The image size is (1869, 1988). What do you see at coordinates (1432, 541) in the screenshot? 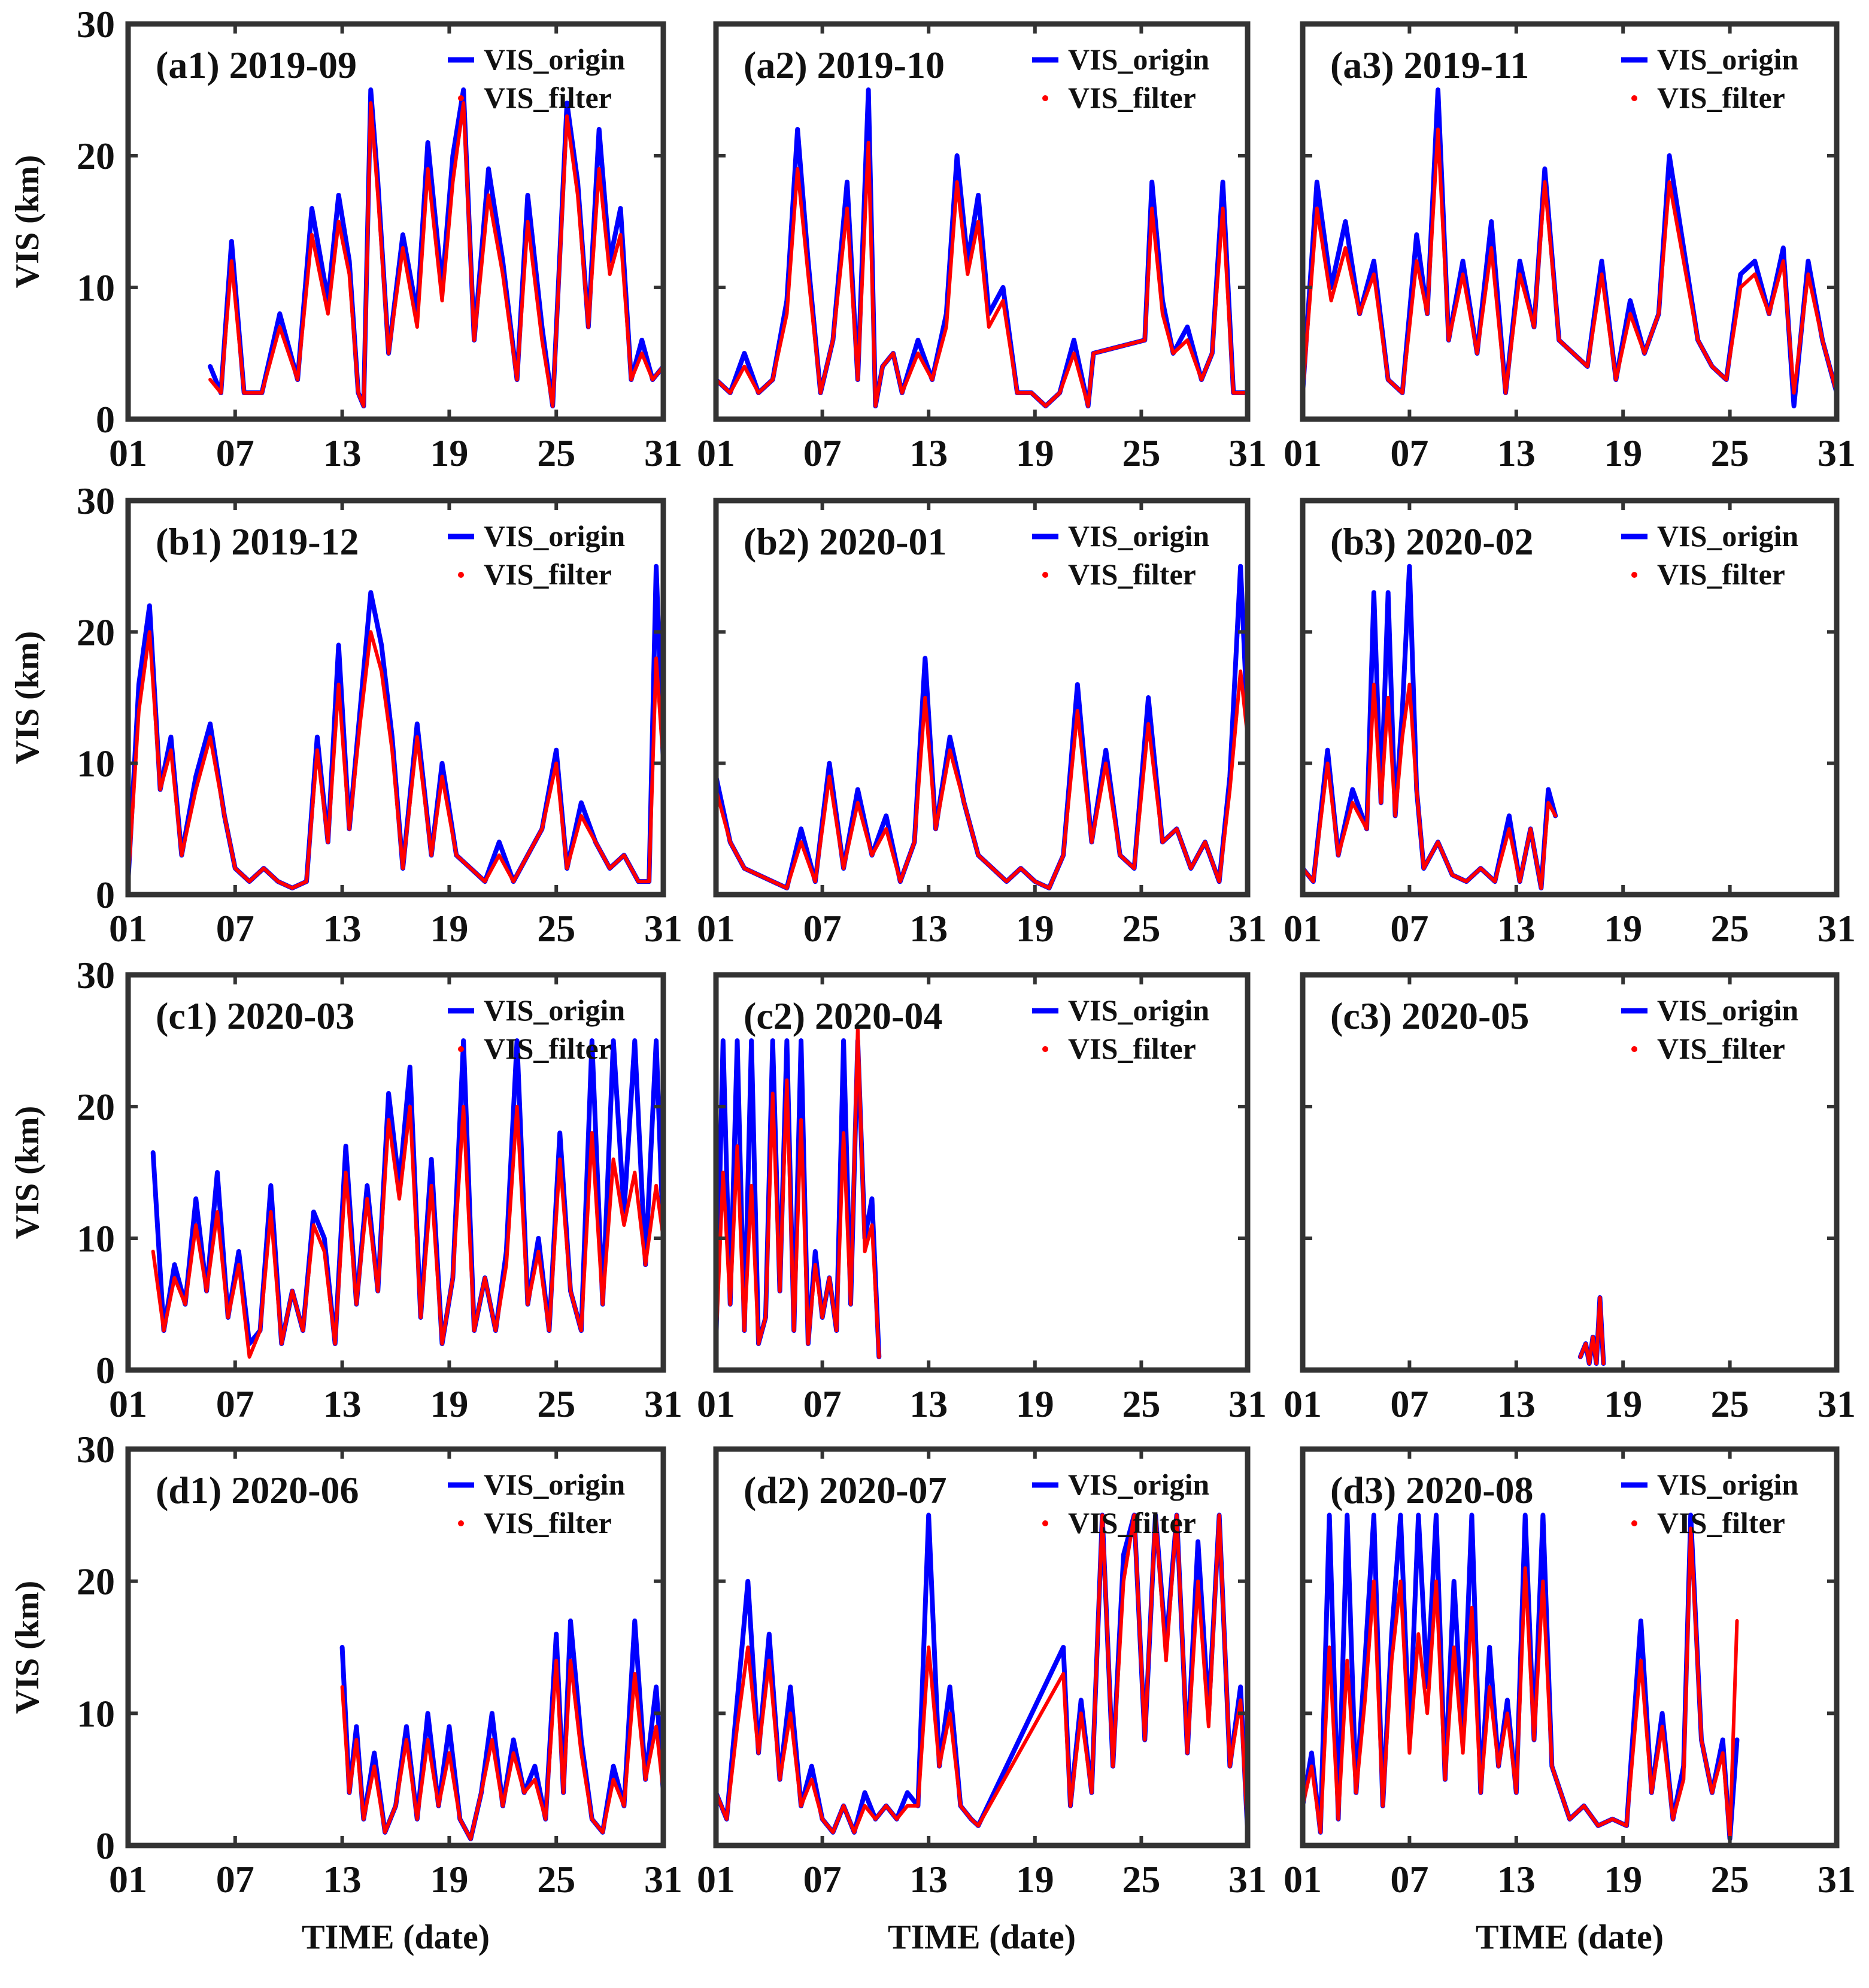
I see `panel-title: (b3) 2020-02` at bounding box center [1432, 541].